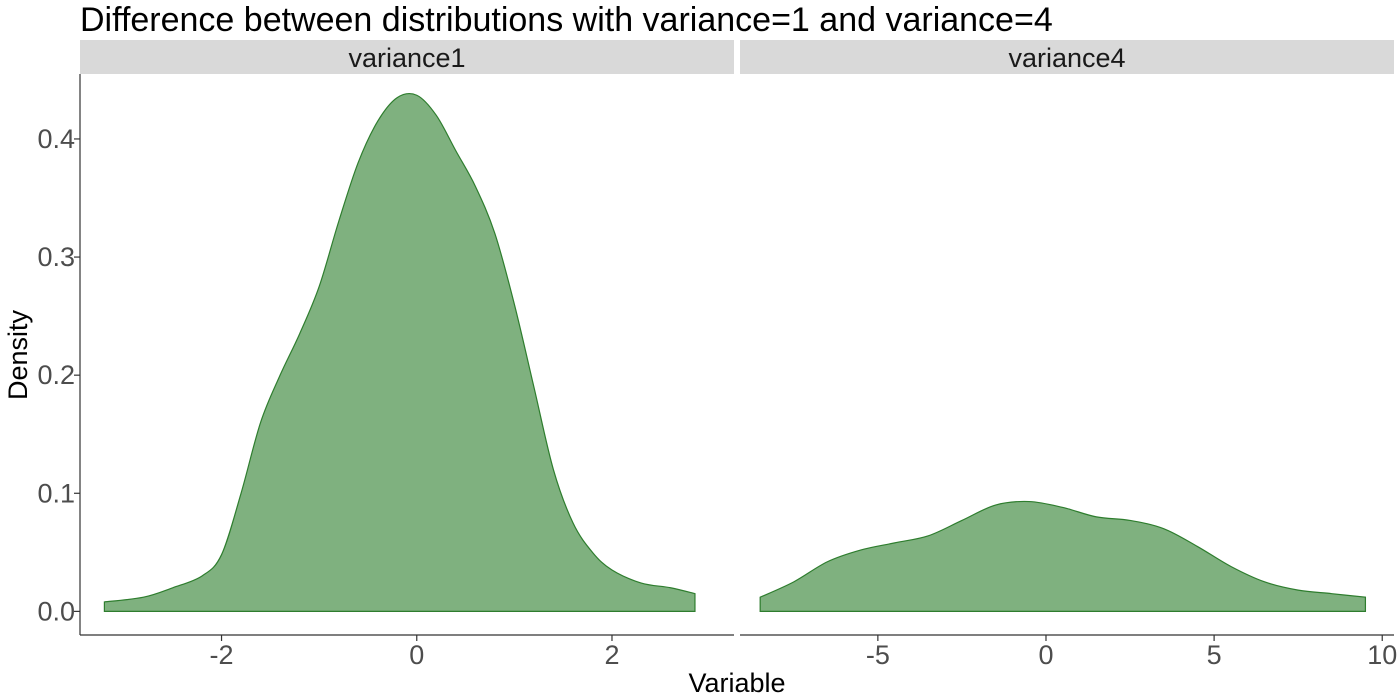 This screenshot has height=700, width=1400. I want to click on x-tick-label: -2, so click(222, 655).